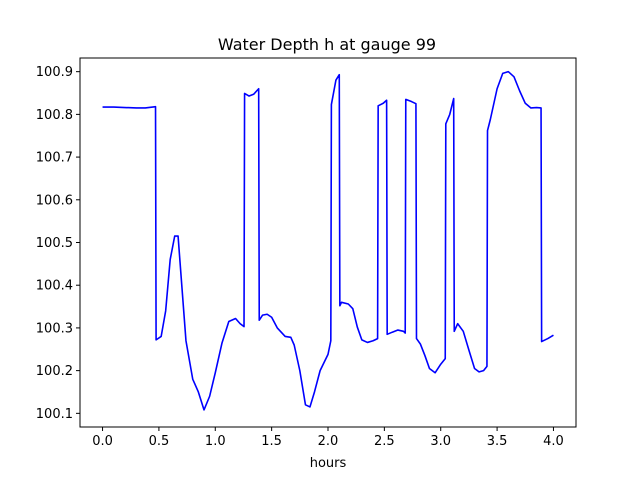 Image resolution: width=640 pixels, height=480 pixels. I want to click on x-tick-label: 4.0, so click(553, 441).